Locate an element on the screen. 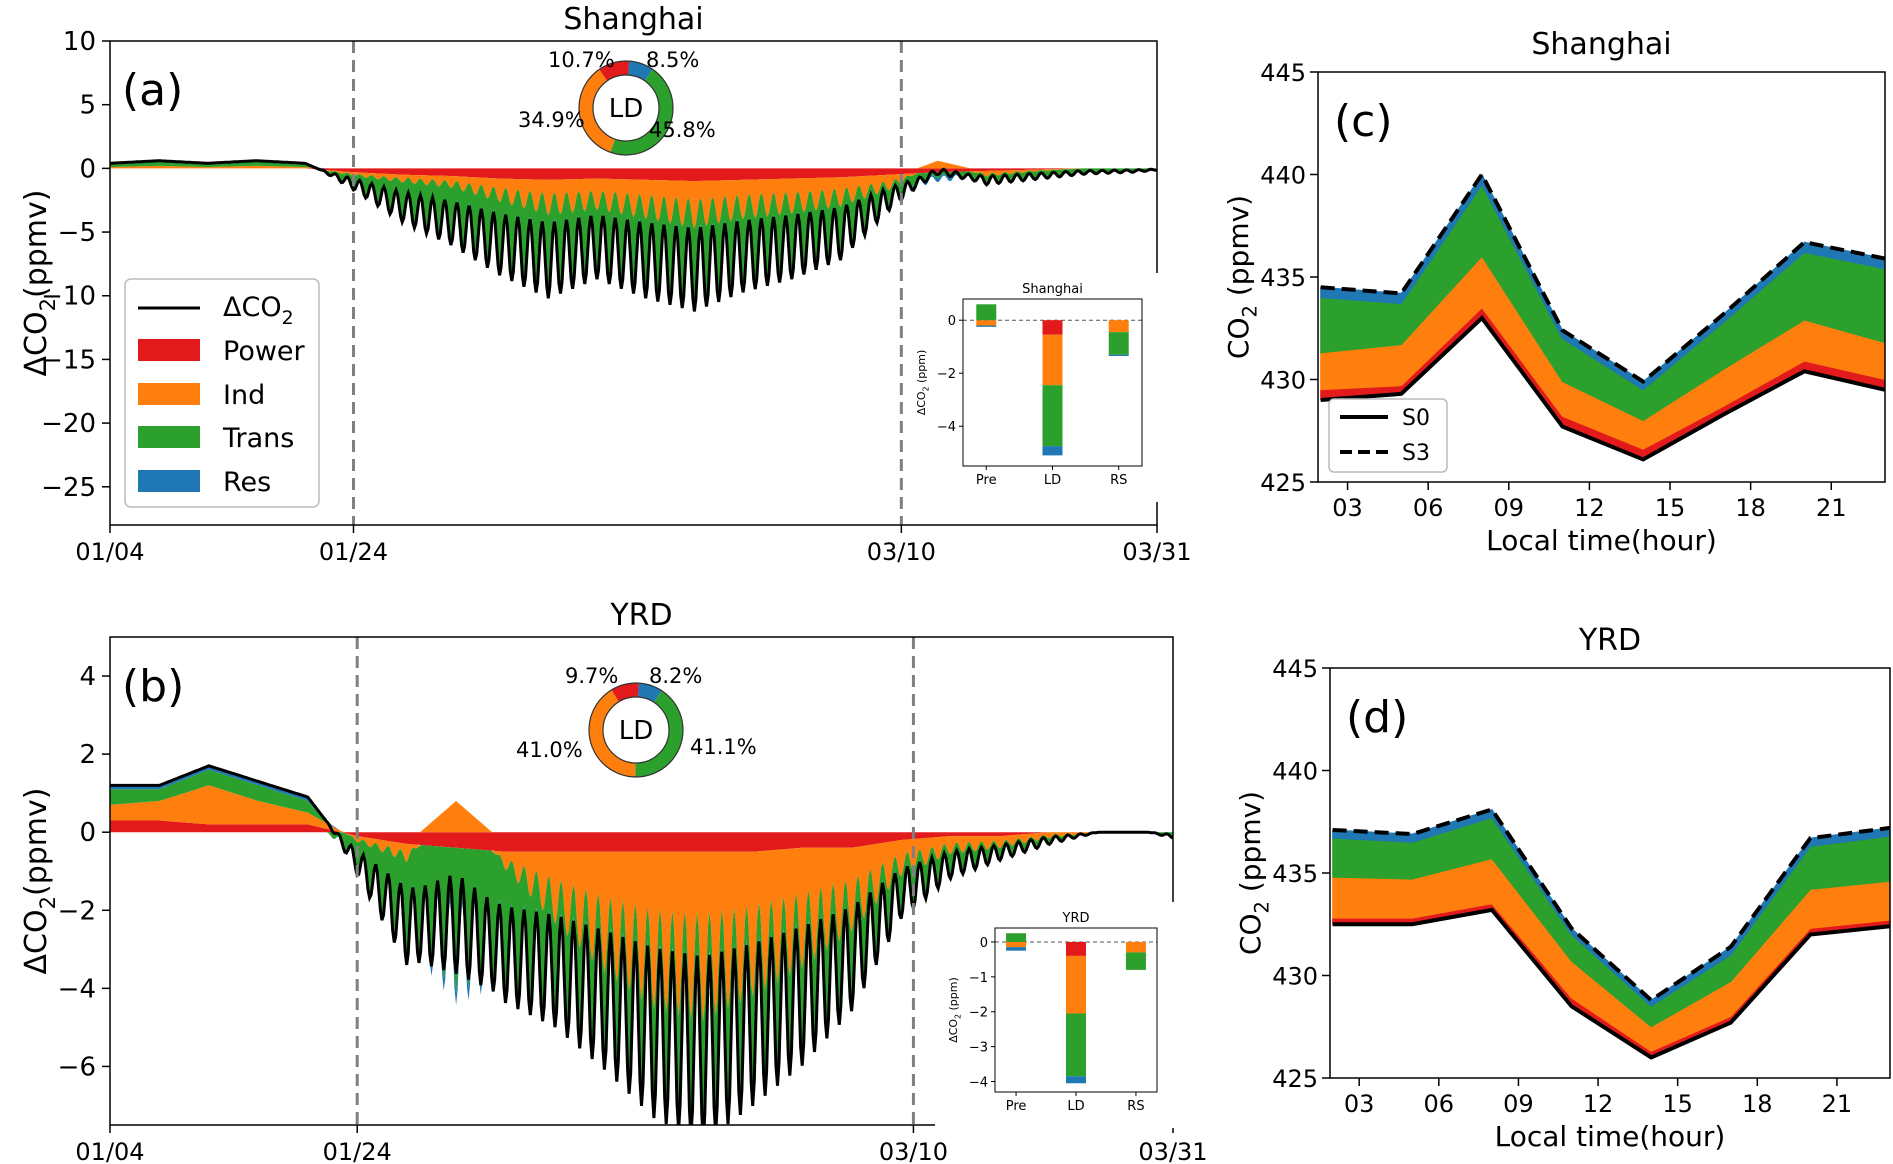  inset-y-tick-label: −4 is located at coordinates (978, 1083).